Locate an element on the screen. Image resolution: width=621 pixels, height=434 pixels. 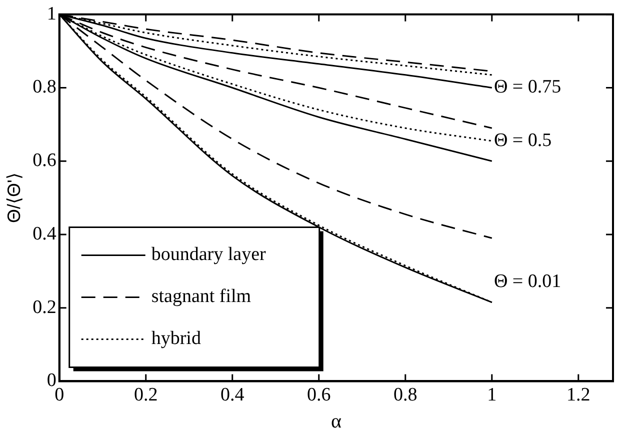
y-tick-label: 0 is located at coordinates (51, 381).